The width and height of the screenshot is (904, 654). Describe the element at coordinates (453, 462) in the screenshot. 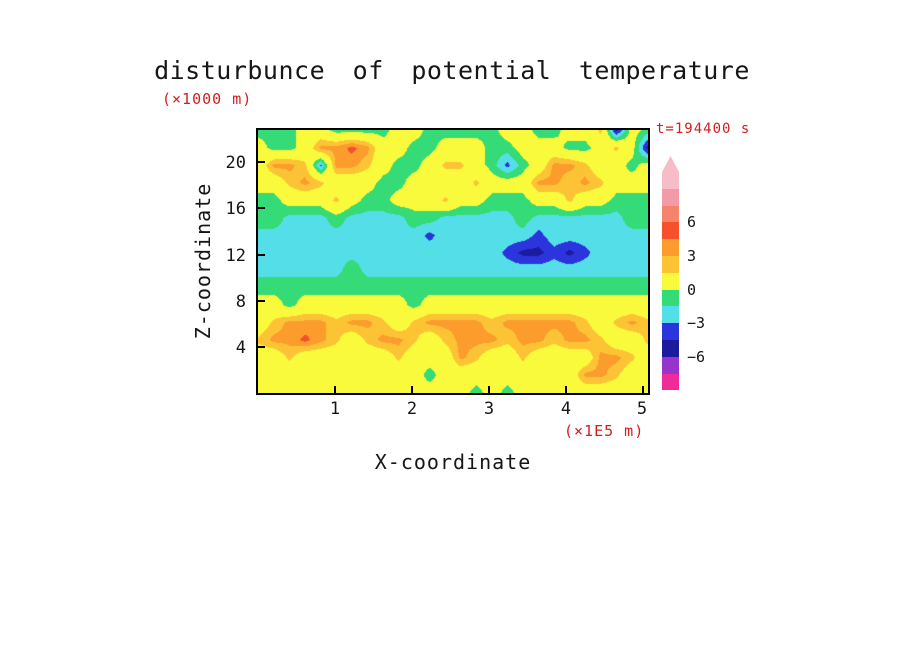

I see `x-axis-label: X-coordinate` at that location.